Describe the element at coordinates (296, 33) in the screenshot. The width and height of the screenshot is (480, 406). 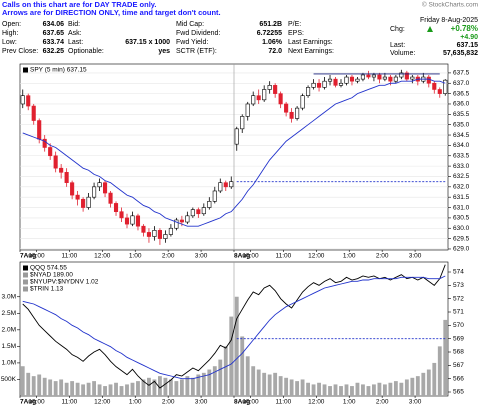
I see `info-label: EPS:` at that location.